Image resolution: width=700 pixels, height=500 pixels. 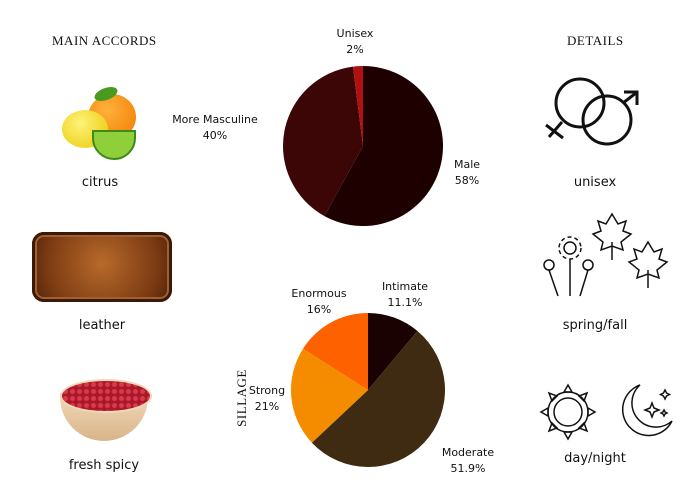 I want to click on main-accords-title: MAIN ACCORDS, so click(x=104, y=40).